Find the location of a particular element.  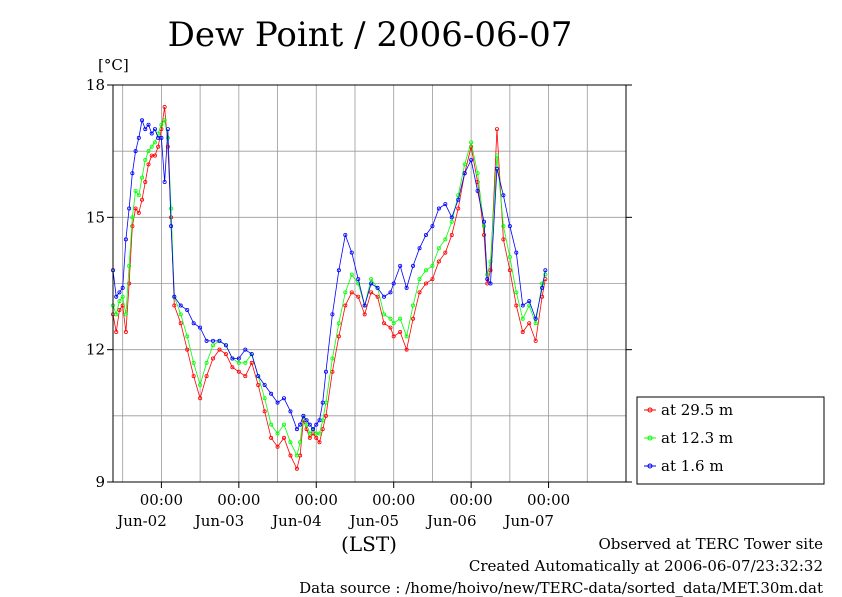

legend-entry-label: at 12.3 m is located at coordinates (697, 438).